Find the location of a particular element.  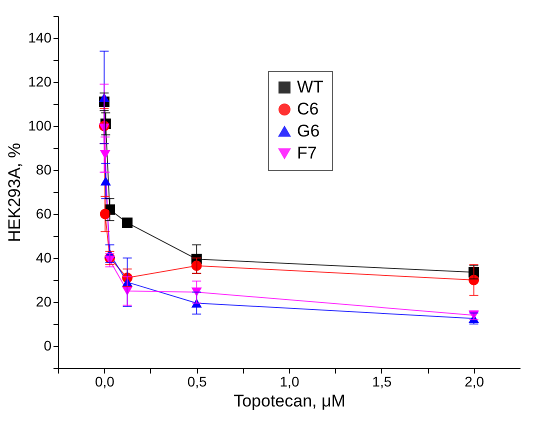

y-axis-title: HEK293A, % is located at coordinates (14, 192).